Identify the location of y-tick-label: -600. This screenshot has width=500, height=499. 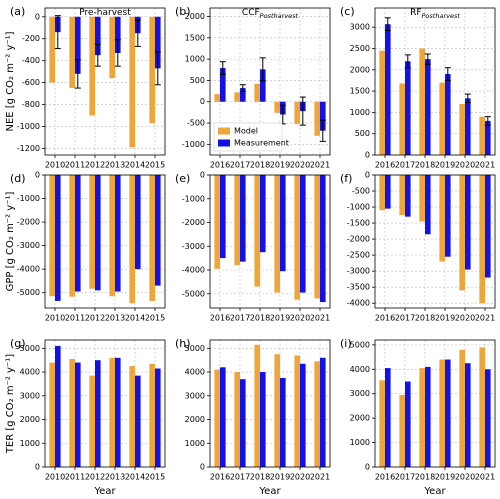
(31, 82).